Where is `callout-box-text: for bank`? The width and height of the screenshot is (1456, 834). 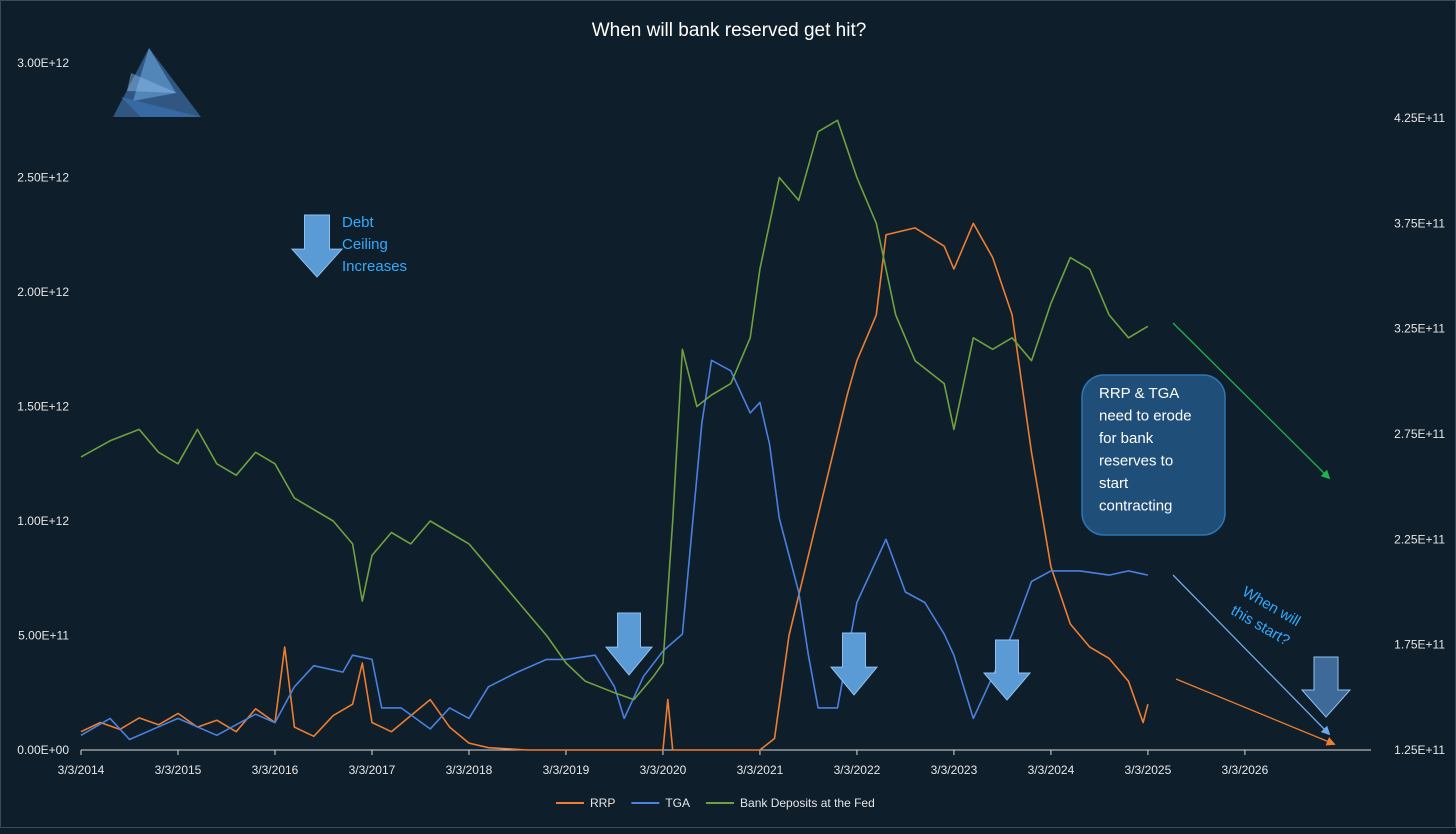 callout-box-text: for bank is located at coordinates (1126, 438).